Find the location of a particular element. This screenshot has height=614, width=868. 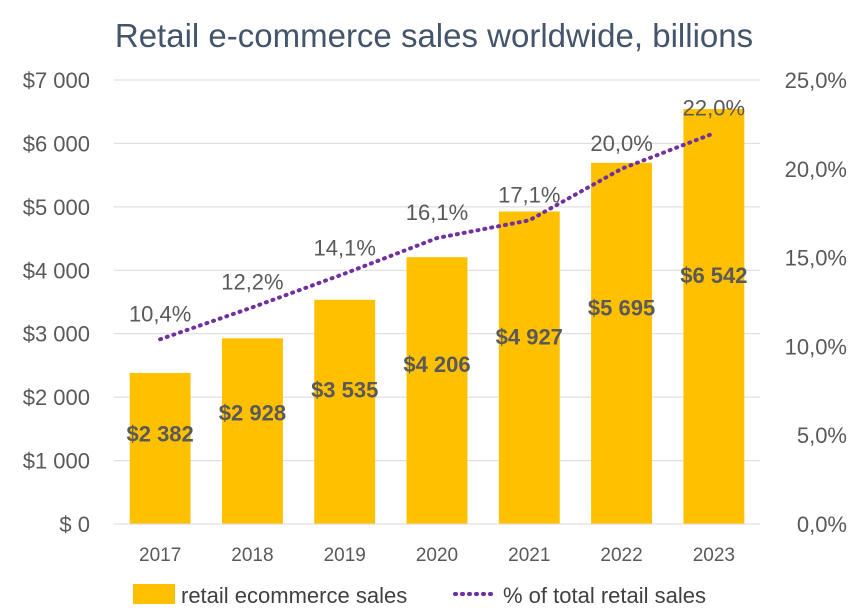

x-tick-label: 2018 is located at coordinates (252, 555).